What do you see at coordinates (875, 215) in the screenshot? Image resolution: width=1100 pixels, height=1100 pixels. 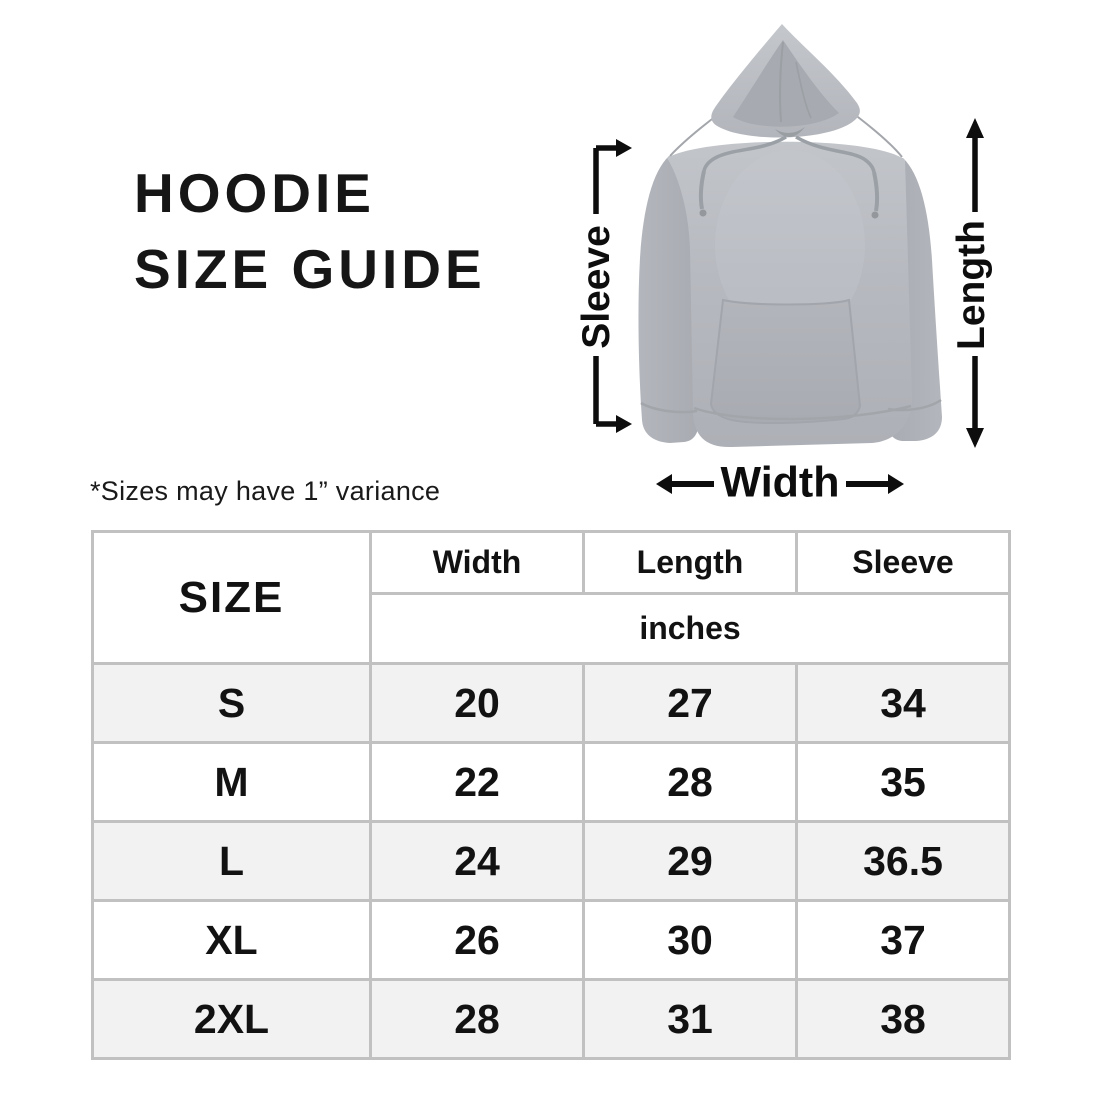 I see `right-aglet` at bounding box center [875, 215].